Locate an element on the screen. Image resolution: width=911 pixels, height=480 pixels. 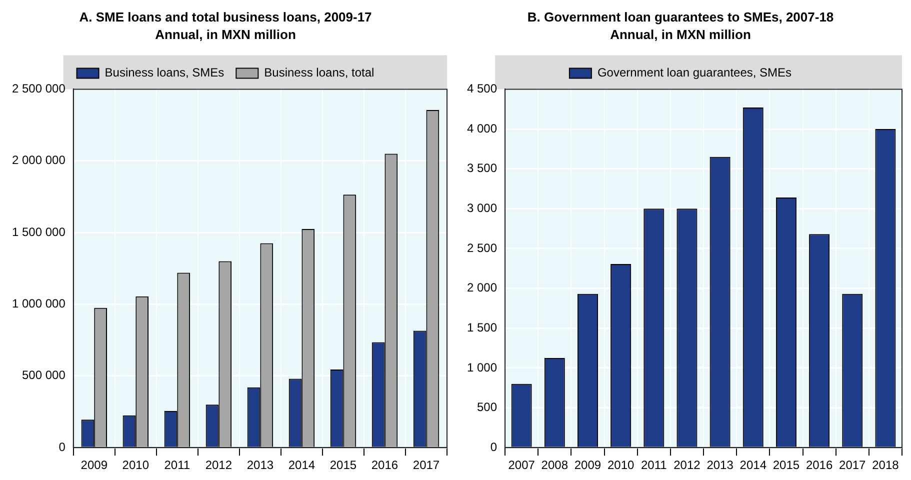
y-tick-label: 1 500 is located at coordinates (482, 327).